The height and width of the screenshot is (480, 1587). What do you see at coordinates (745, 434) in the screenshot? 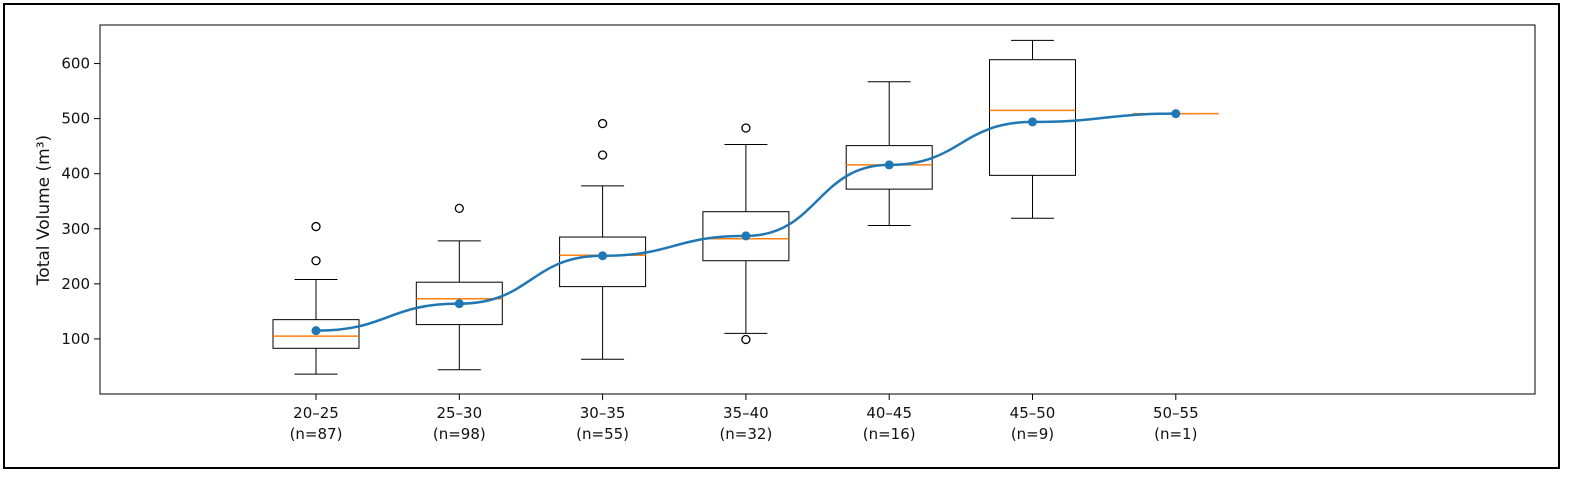
I see `x-tick-count: (n=32)` at bounding box center [745, 434].